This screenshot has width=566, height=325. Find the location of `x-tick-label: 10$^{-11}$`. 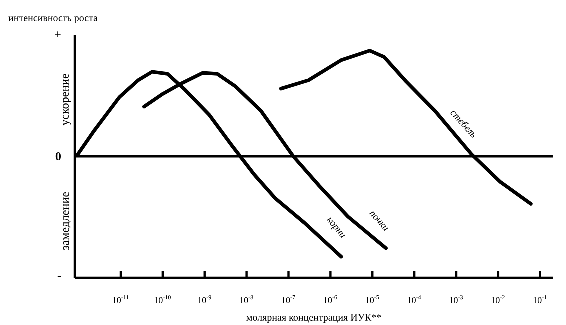

x-tick-label: 10$^{-11}$ is located at coordinates (121, 300).